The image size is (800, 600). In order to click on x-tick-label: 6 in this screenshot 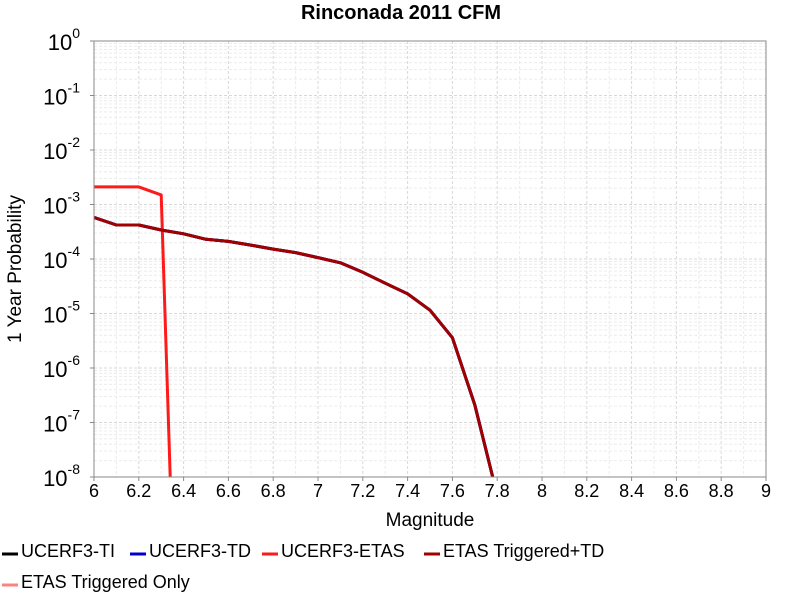, I will do `click(94, 491)`.